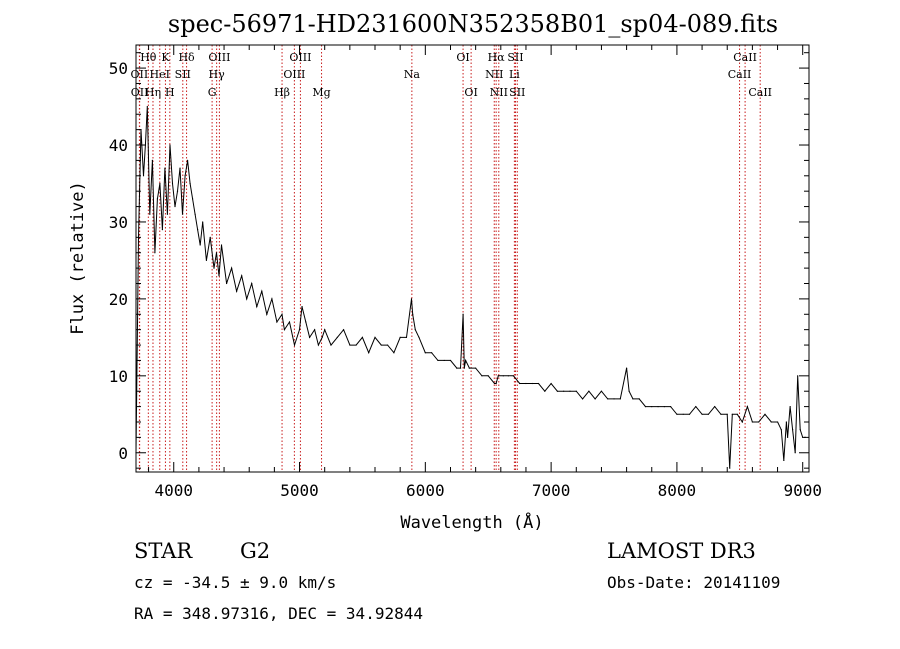 This screenshot has width=900, height=649. I want to click on x-tick-label: 9000, so click(802, 490).